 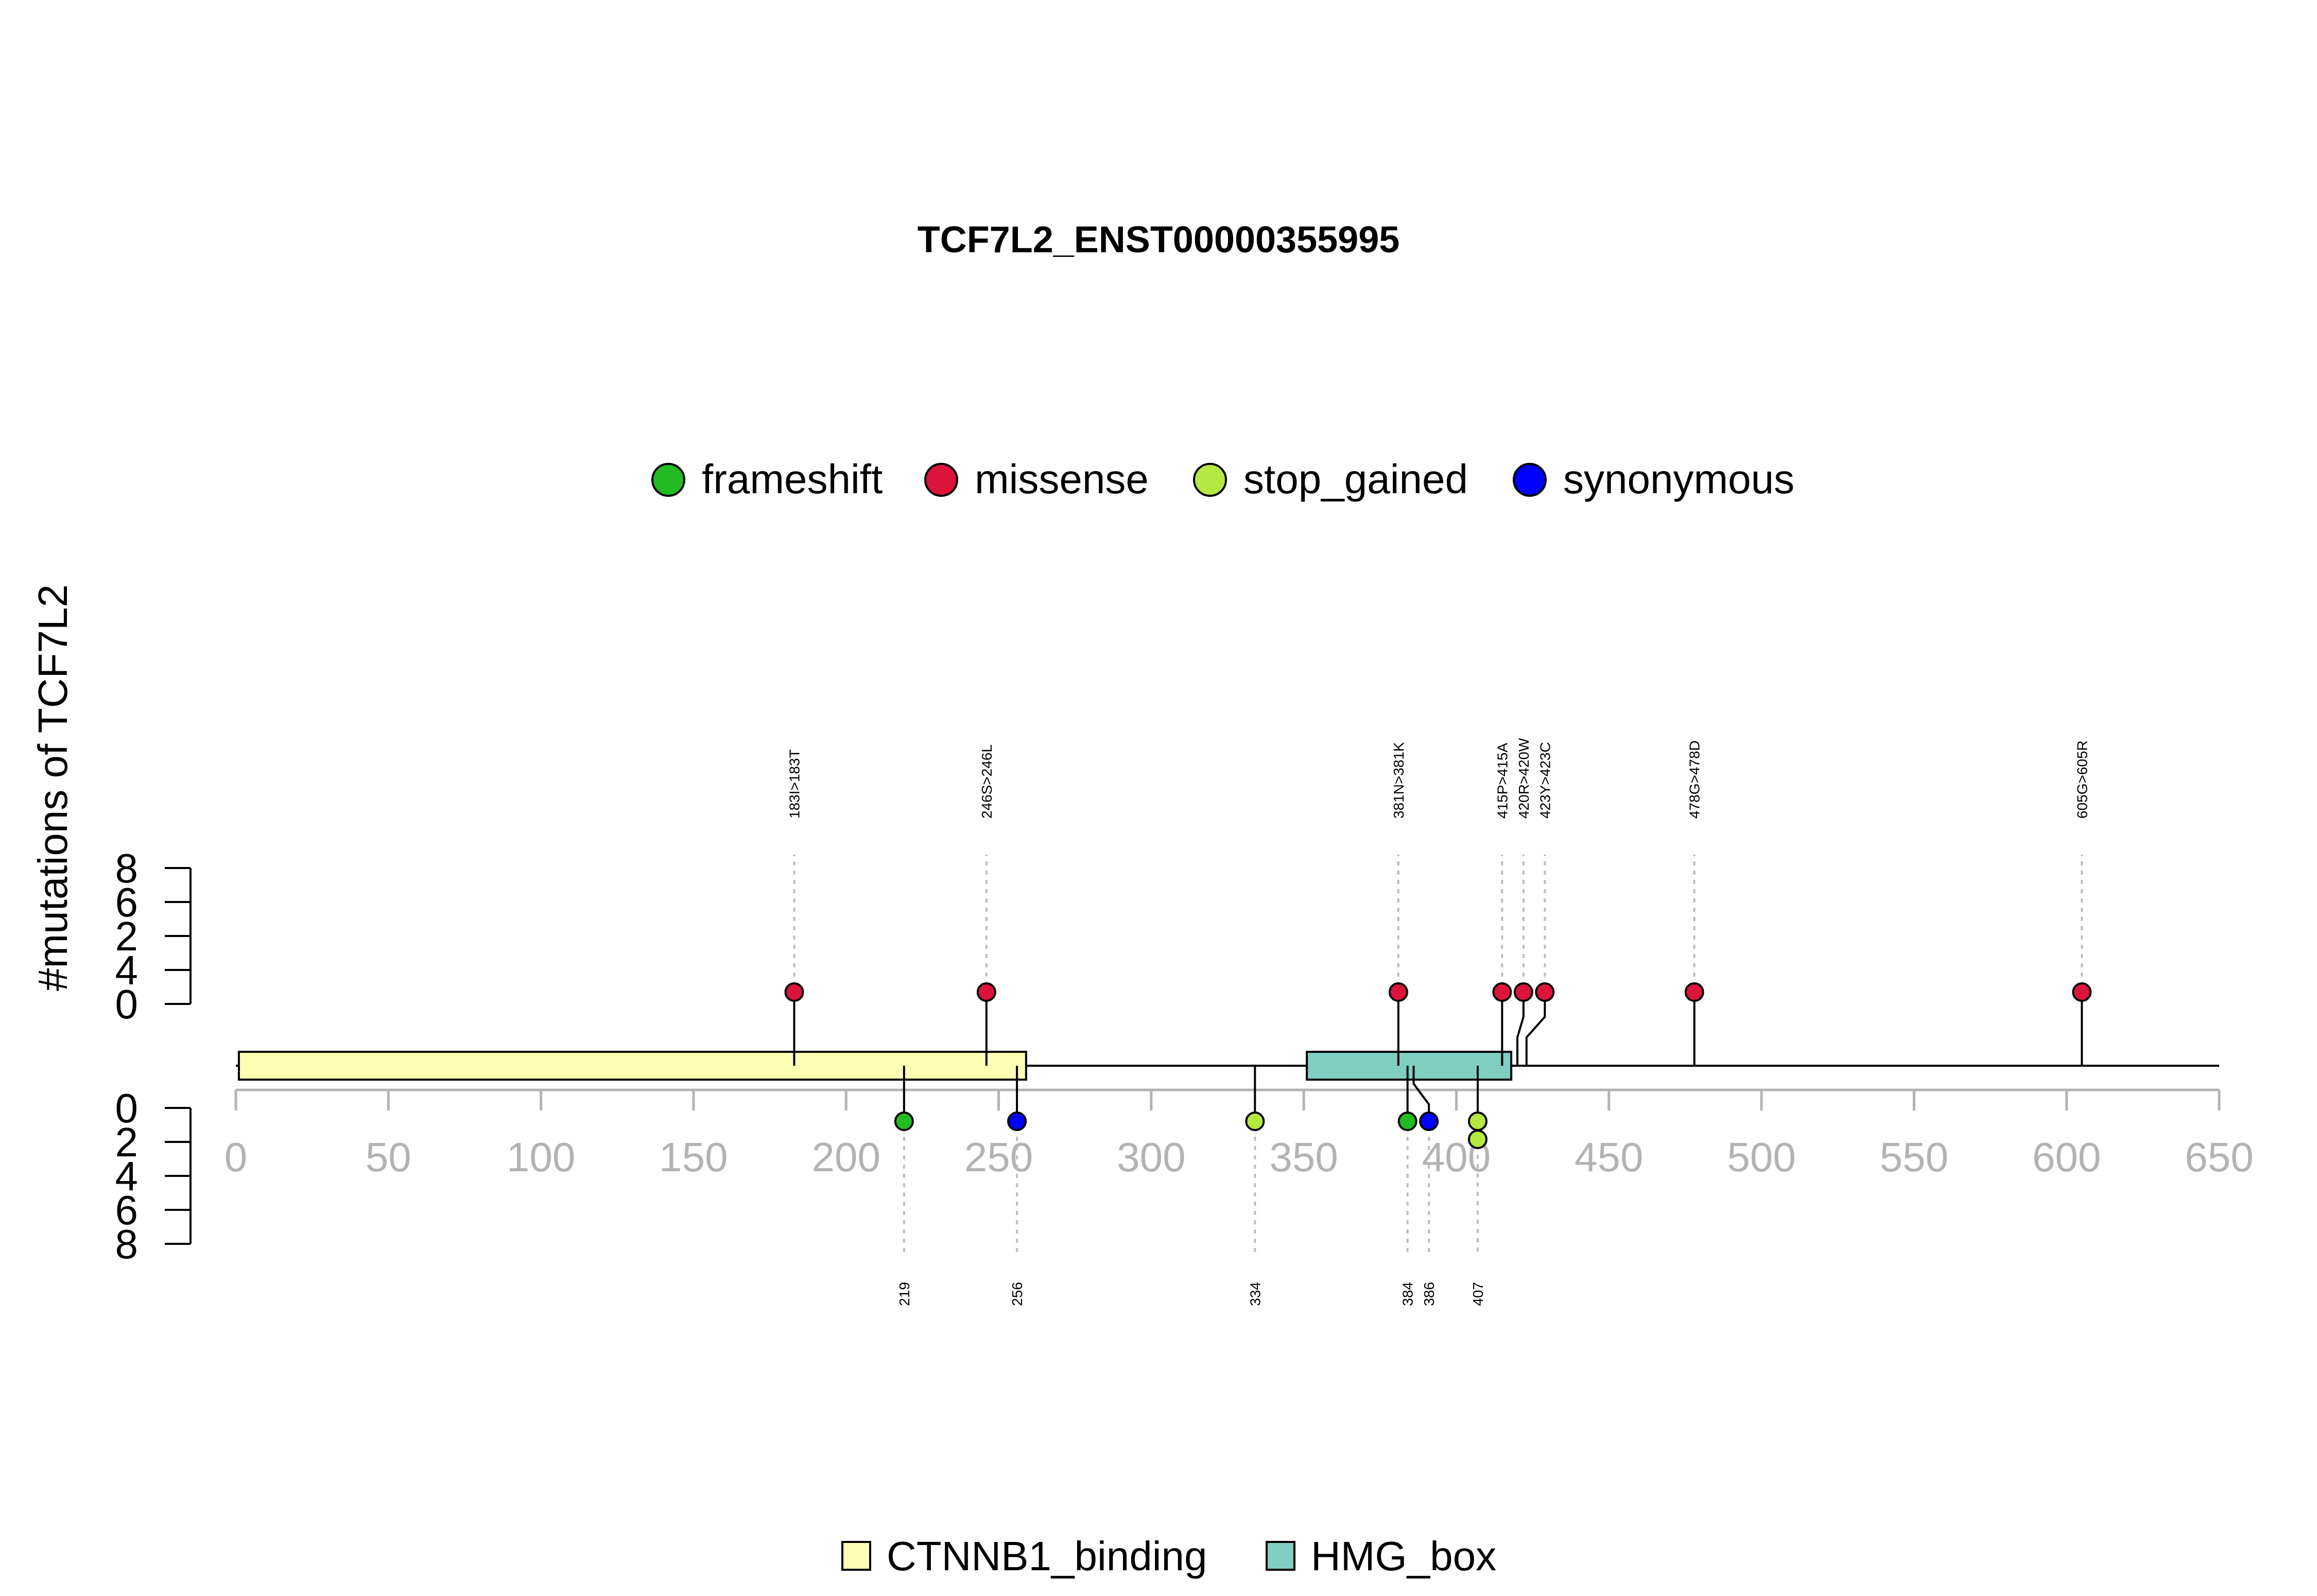 I want to click on lower-y-tick-label: 0, so click(x=127, y=1108).